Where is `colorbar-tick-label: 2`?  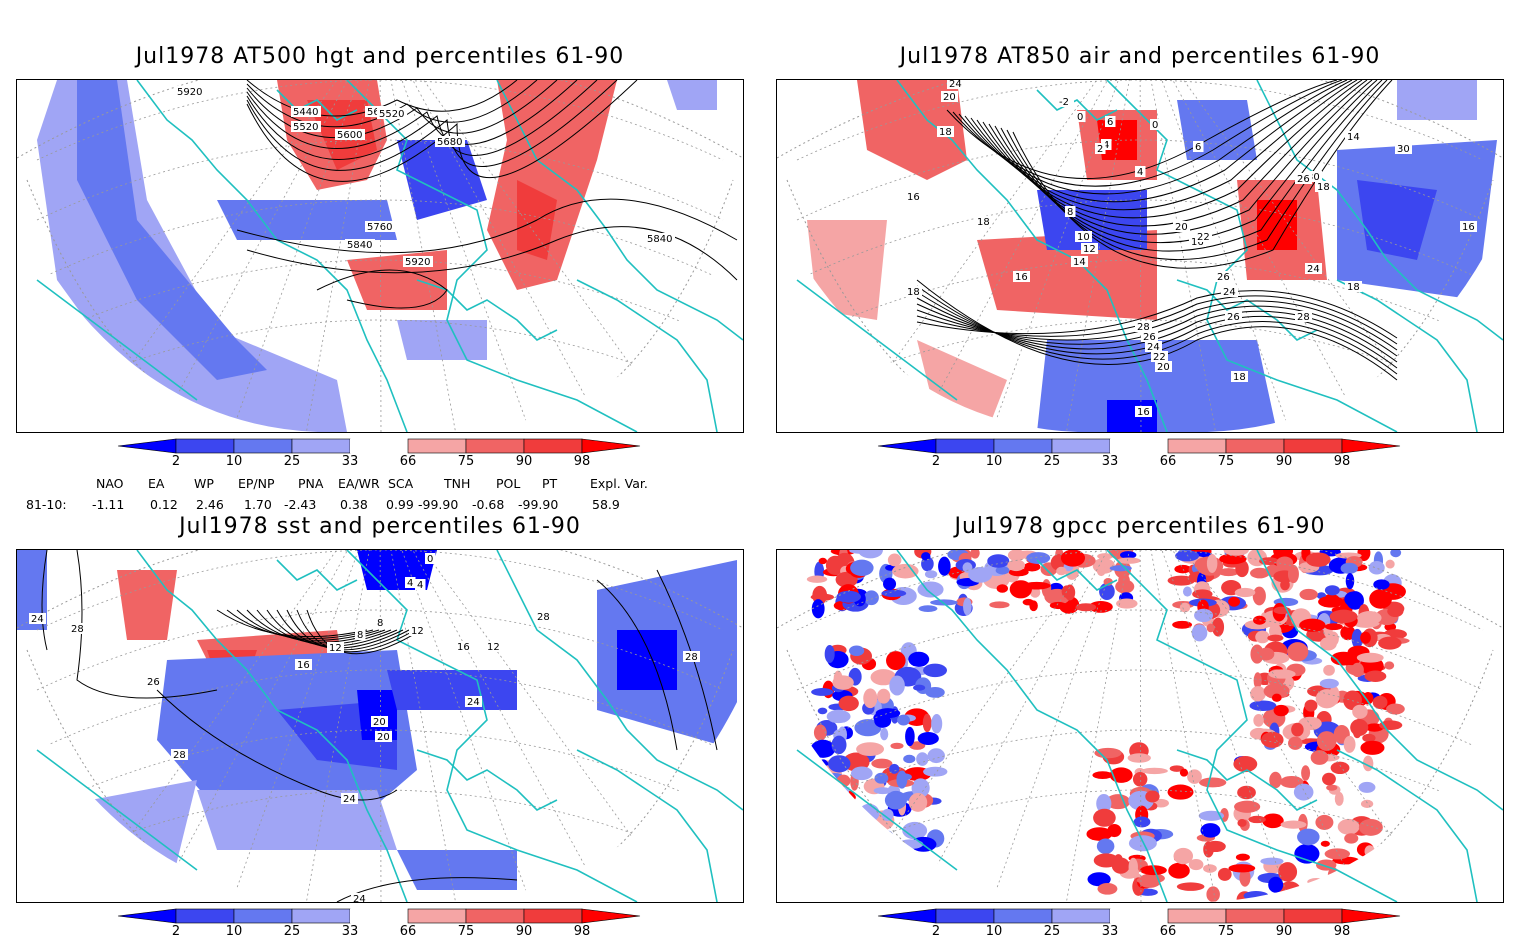 colorbar-tick-label: 2 is located at coordinates (176, 930).